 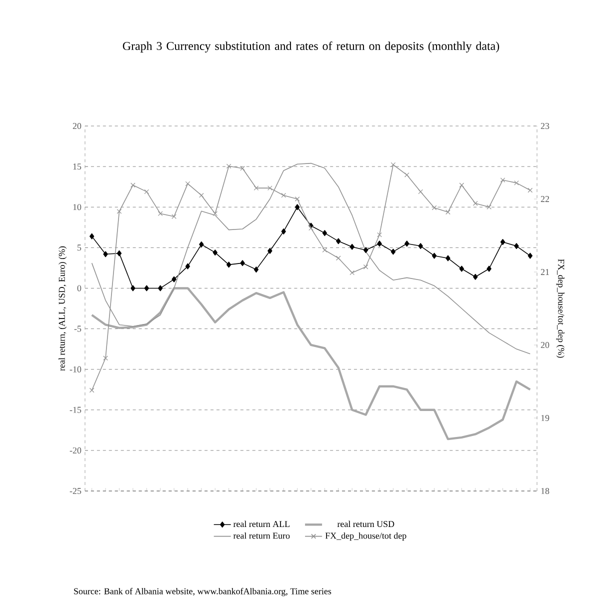 I want to click on y-tick-label: -25, so click(x=76, y=491).